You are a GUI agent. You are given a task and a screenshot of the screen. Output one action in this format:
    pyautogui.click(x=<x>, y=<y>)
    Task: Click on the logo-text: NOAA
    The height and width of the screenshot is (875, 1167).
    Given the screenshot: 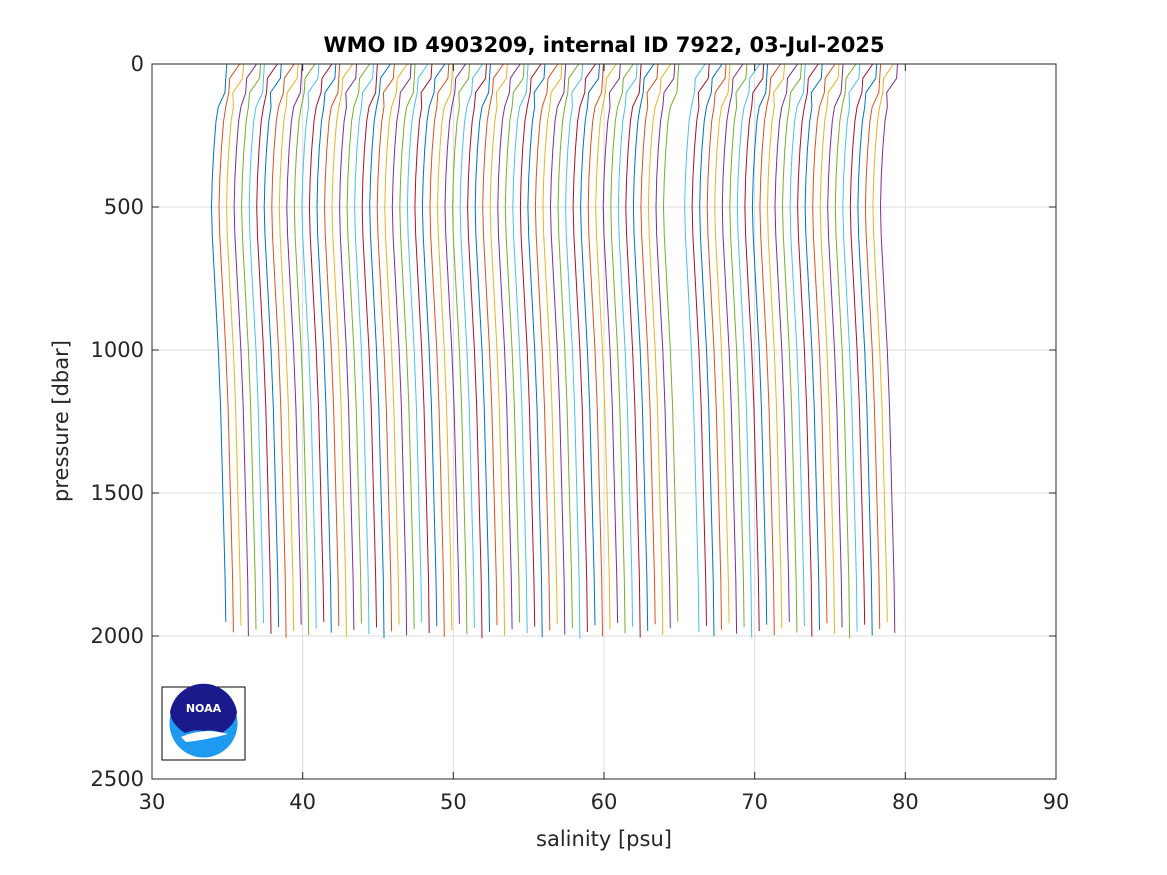 What is the action you would take?
    pyautogui.click(x=204, y=708)
    